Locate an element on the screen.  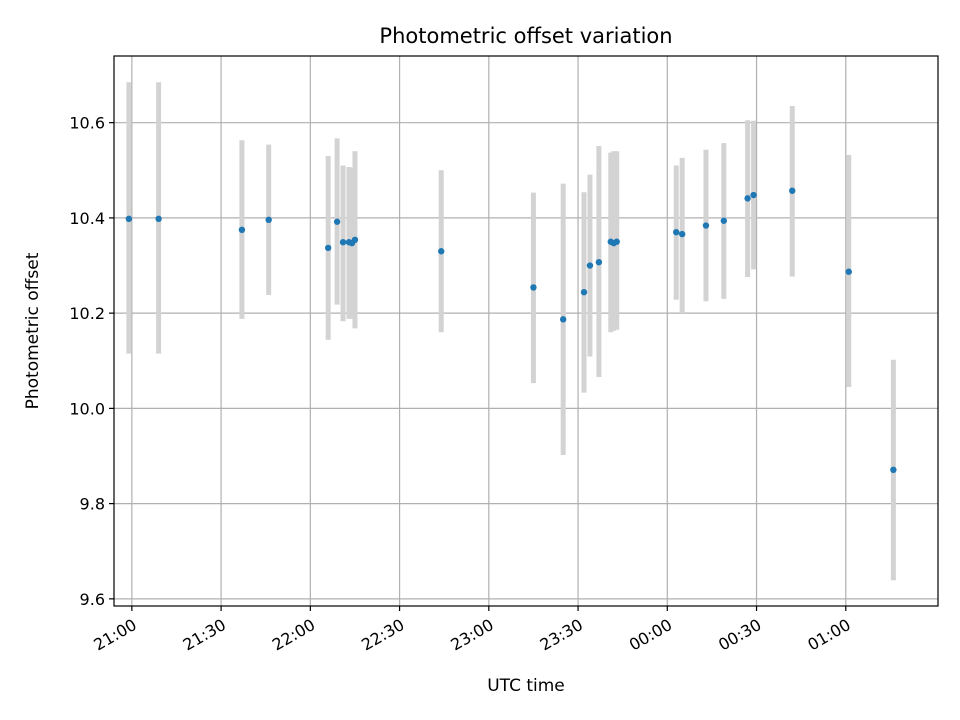
x-tick-label: 21:30 is located at coordinates (204, 635).